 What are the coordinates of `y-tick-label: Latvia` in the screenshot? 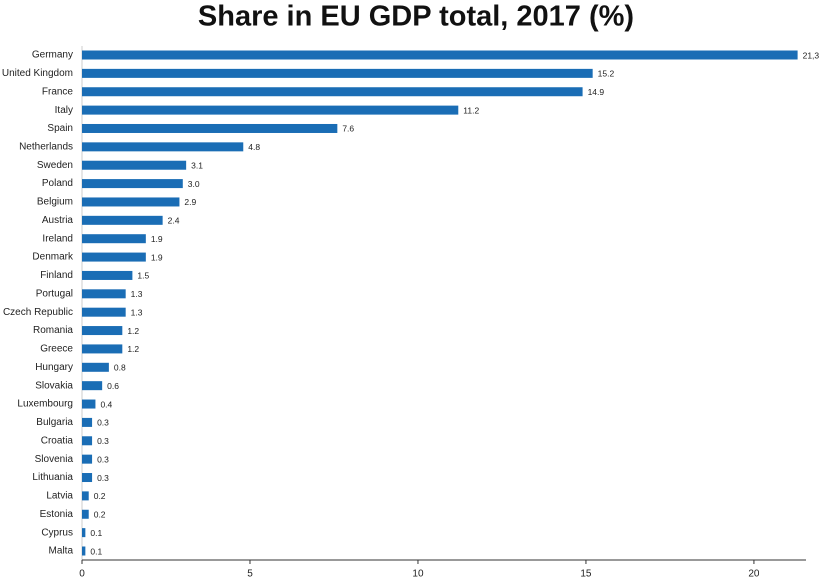 It's located at (59, 496).